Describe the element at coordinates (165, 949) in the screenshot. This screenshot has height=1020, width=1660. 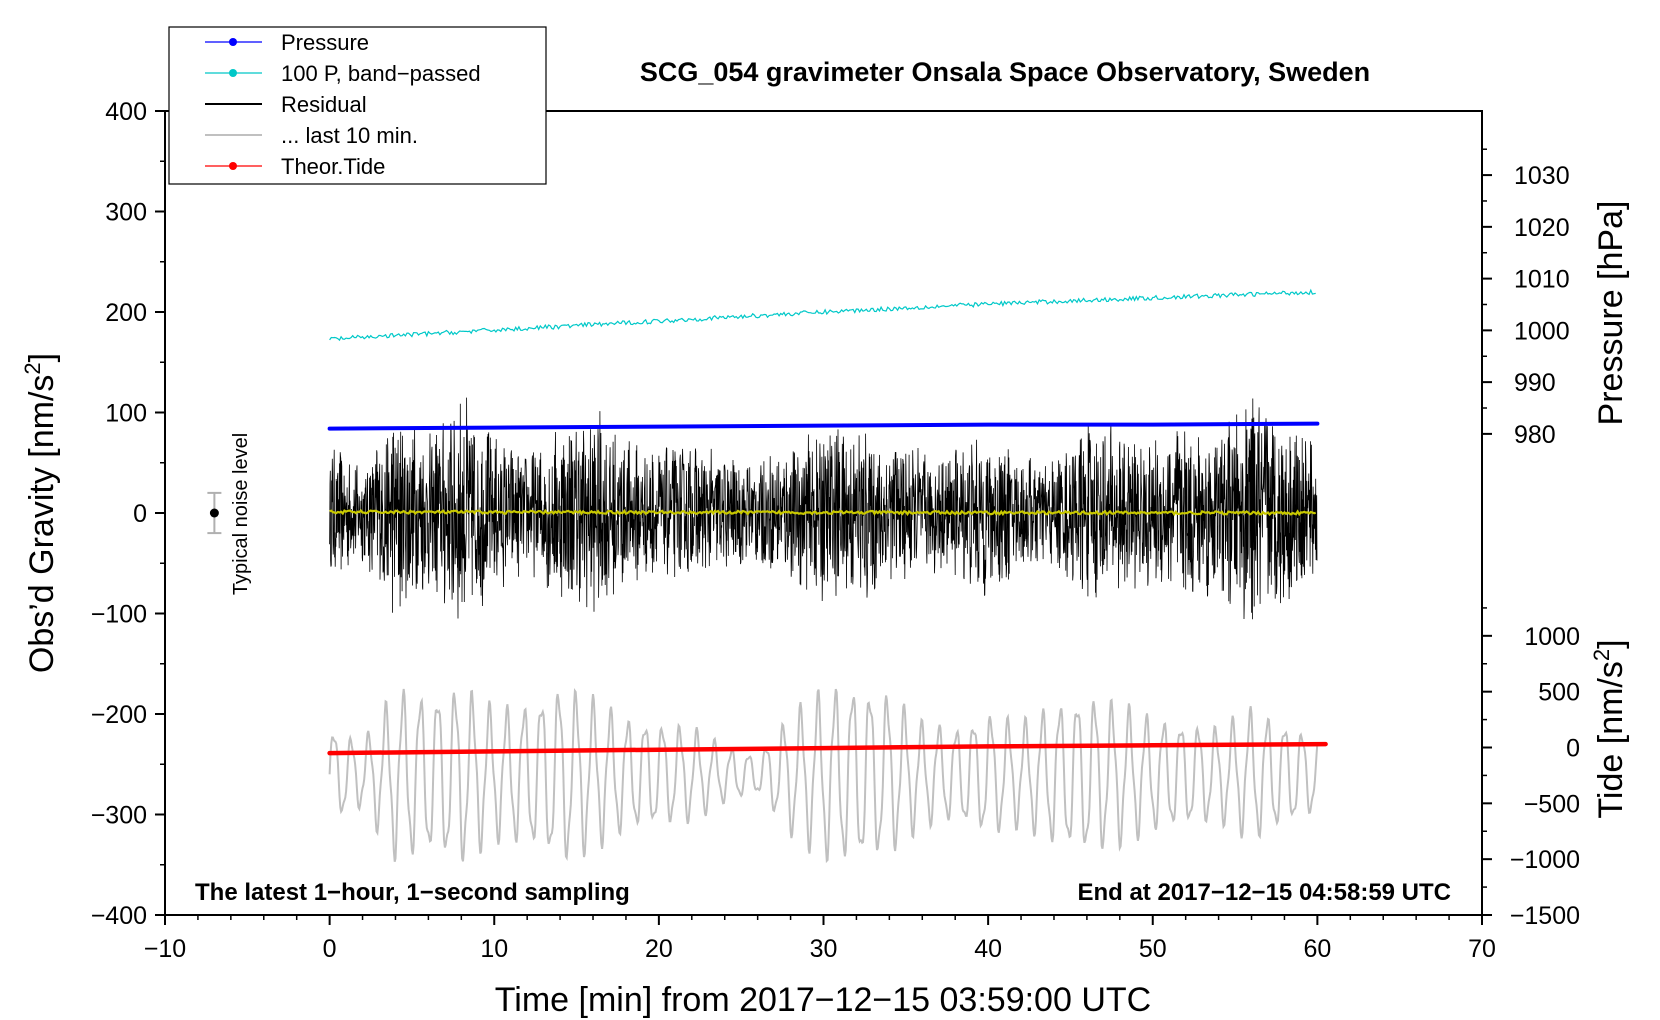
I see `x-tick-label: −10` at that location.